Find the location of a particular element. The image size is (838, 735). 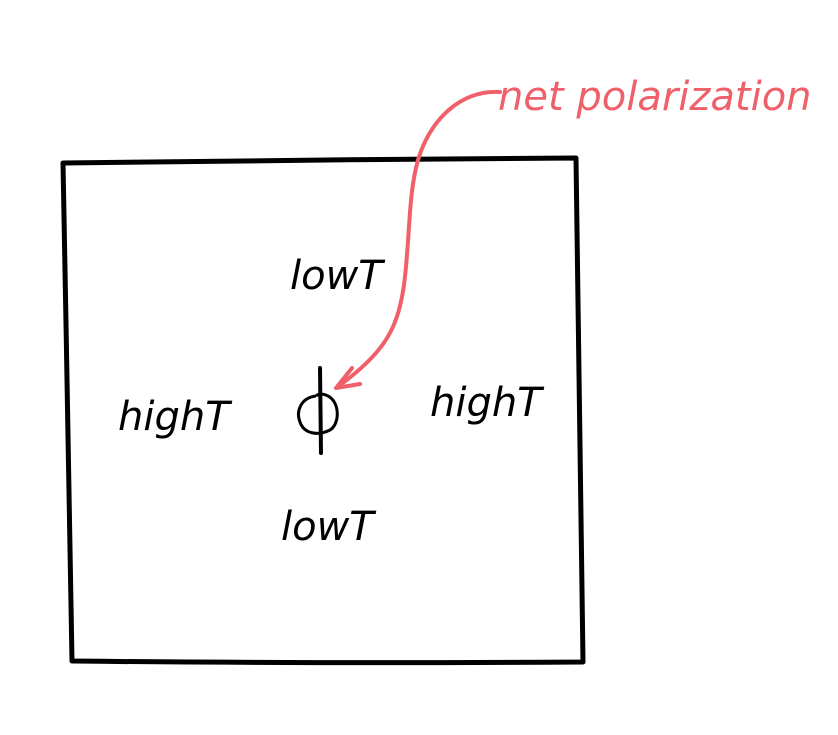

label-net-polarization: net polarization is located at coordinates (655, 97).